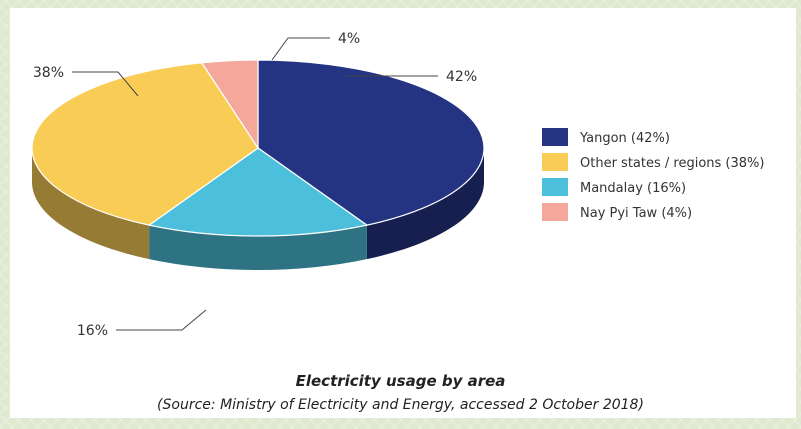 Image resolution: width=801 pixels, height=429 pixels. Describe the element at coordinates (92, 331) in the screenshot. I see `data-label-mandalay: 16%` at that location.